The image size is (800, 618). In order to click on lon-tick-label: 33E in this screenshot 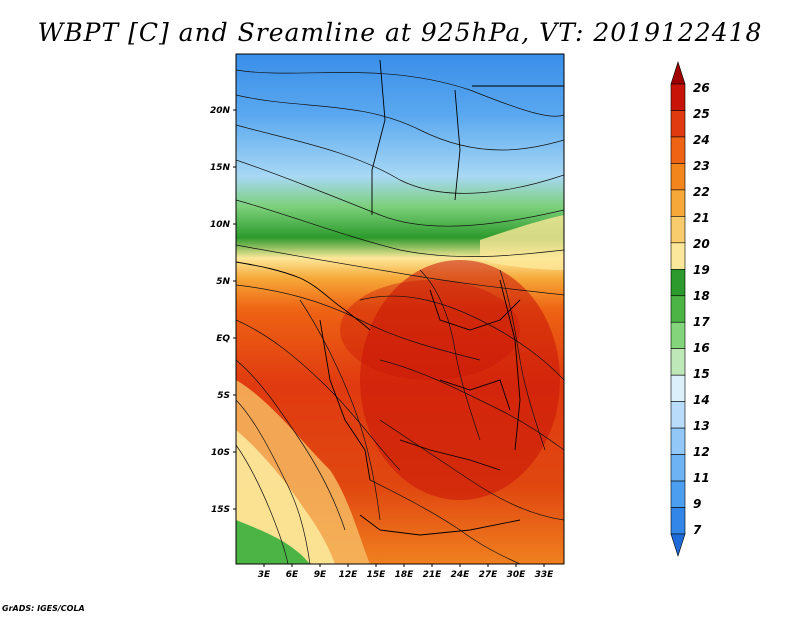, I will do `click(545, 575)`.